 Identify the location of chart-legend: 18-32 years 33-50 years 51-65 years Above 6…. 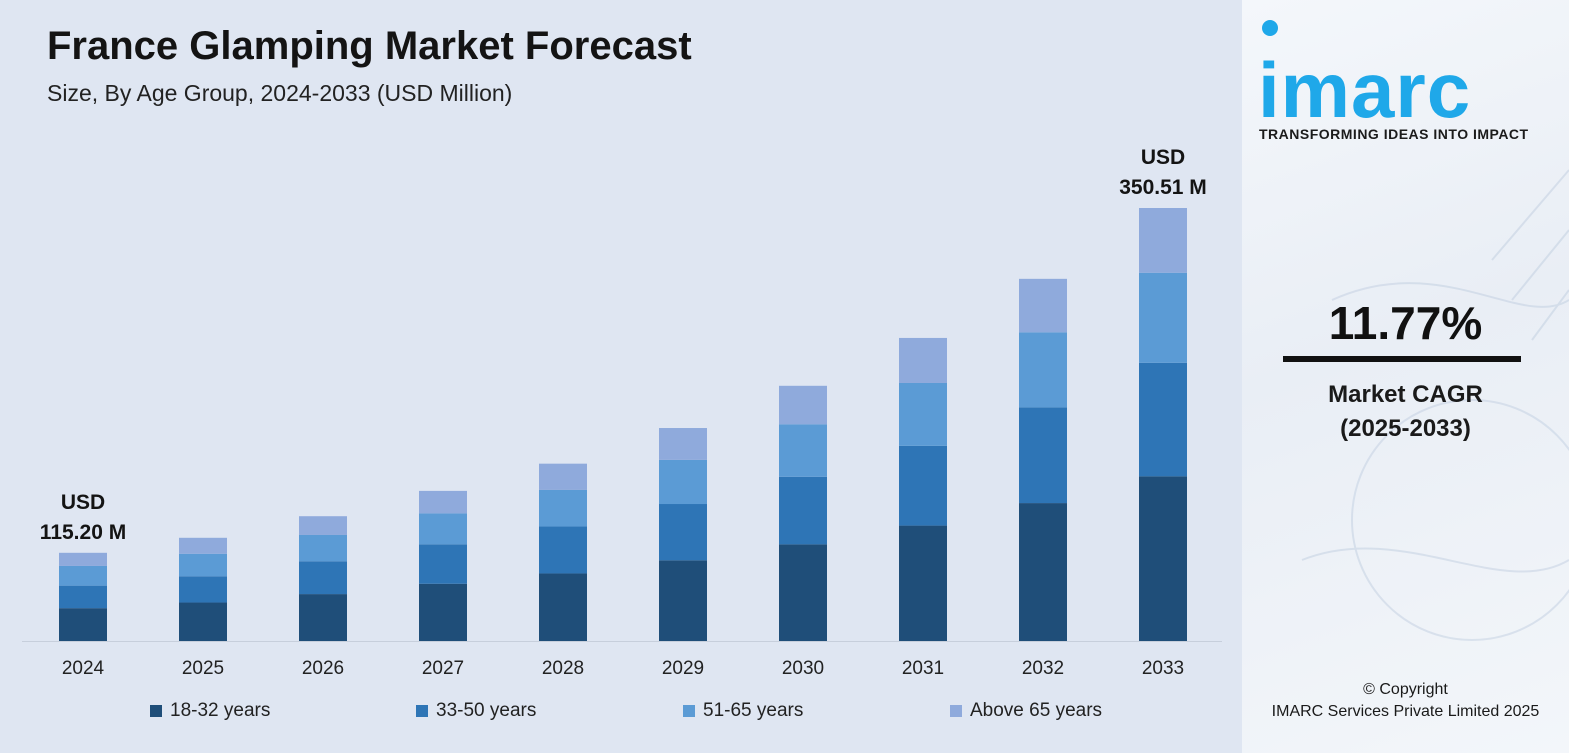
(621, 714).